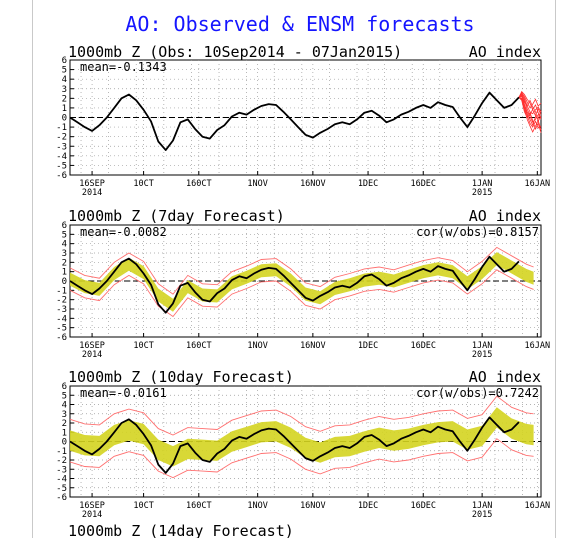 The image size is (567, 538). What do you see at coordinates (477, 393) in the screenshot?
I see `correlation-annotation: cor(w/obs)=0.7242` at bounding box center [477, 393].